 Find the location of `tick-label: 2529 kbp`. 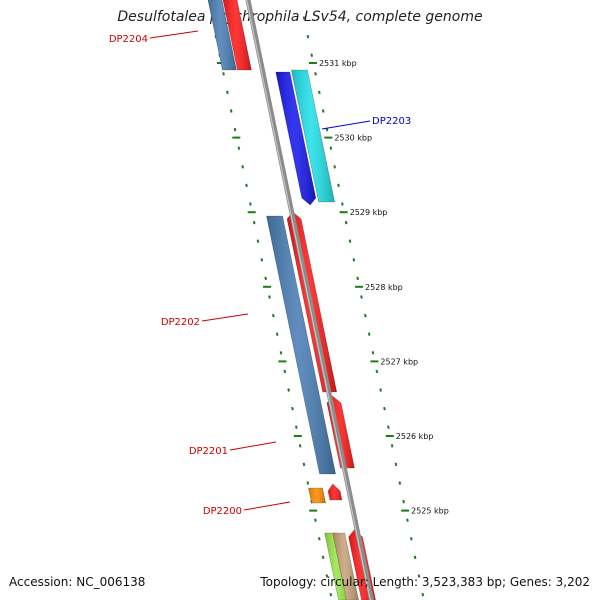

tick-label: 2529 kbp is located at coordinates (369, 212).